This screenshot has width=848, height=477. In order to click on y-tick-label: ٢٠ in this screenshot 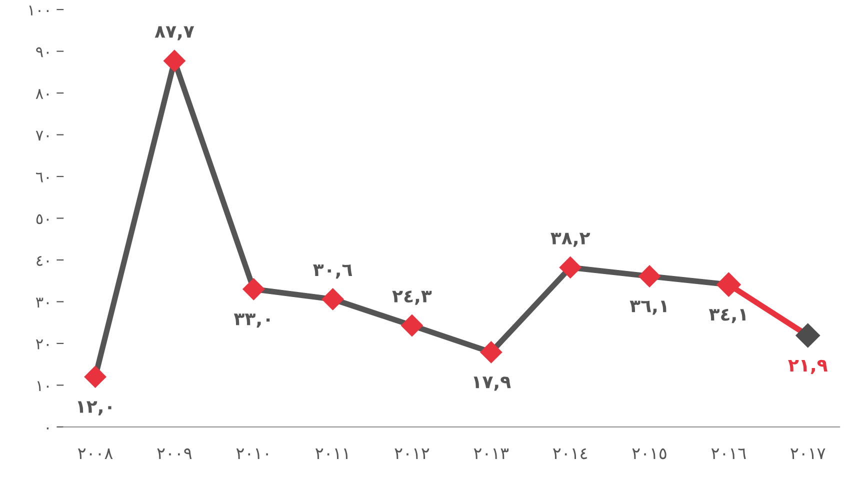, I will do `click(42, 345)`.